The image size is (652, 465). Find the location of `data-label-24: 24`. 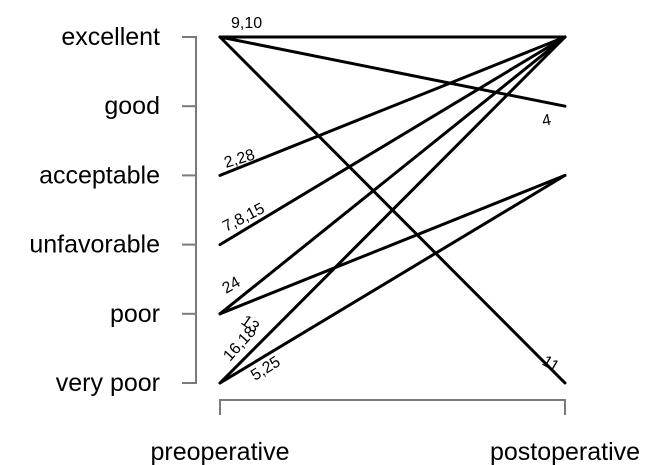

data-label-24: 24 is located at coordinates (232, 286).